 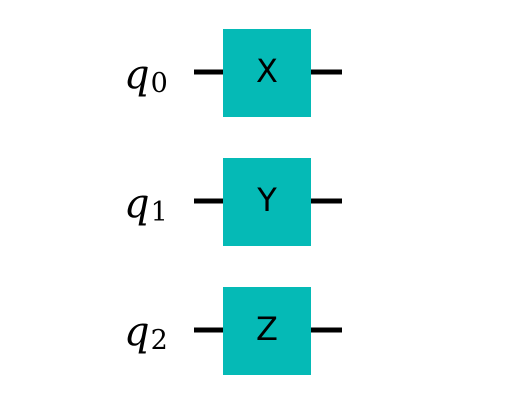 I want to click on qubit-index: 2, so click(x=159, y=340).